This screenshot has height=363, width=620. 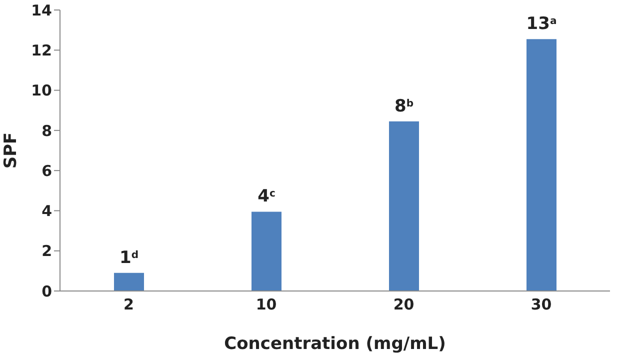 What do you see at coordinates (541, 24) in the screenshot?
I see `data-label: 13$^{a}$` at bounding box center [541, 24].